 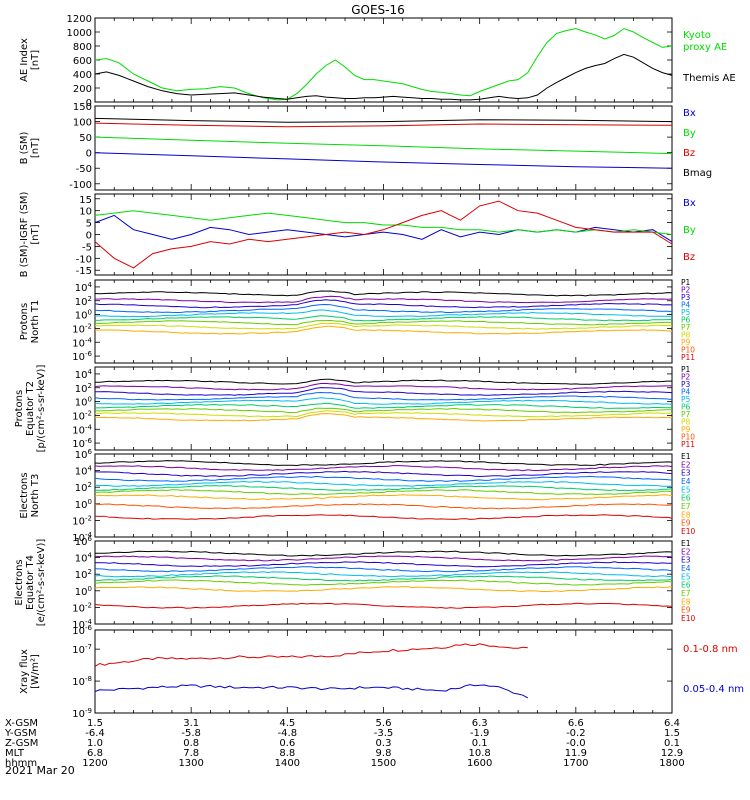 What do you see at coordinates (15, 753) in the screenshot?
I see `x-row-label: MLT` at bounding box center [15, 753].